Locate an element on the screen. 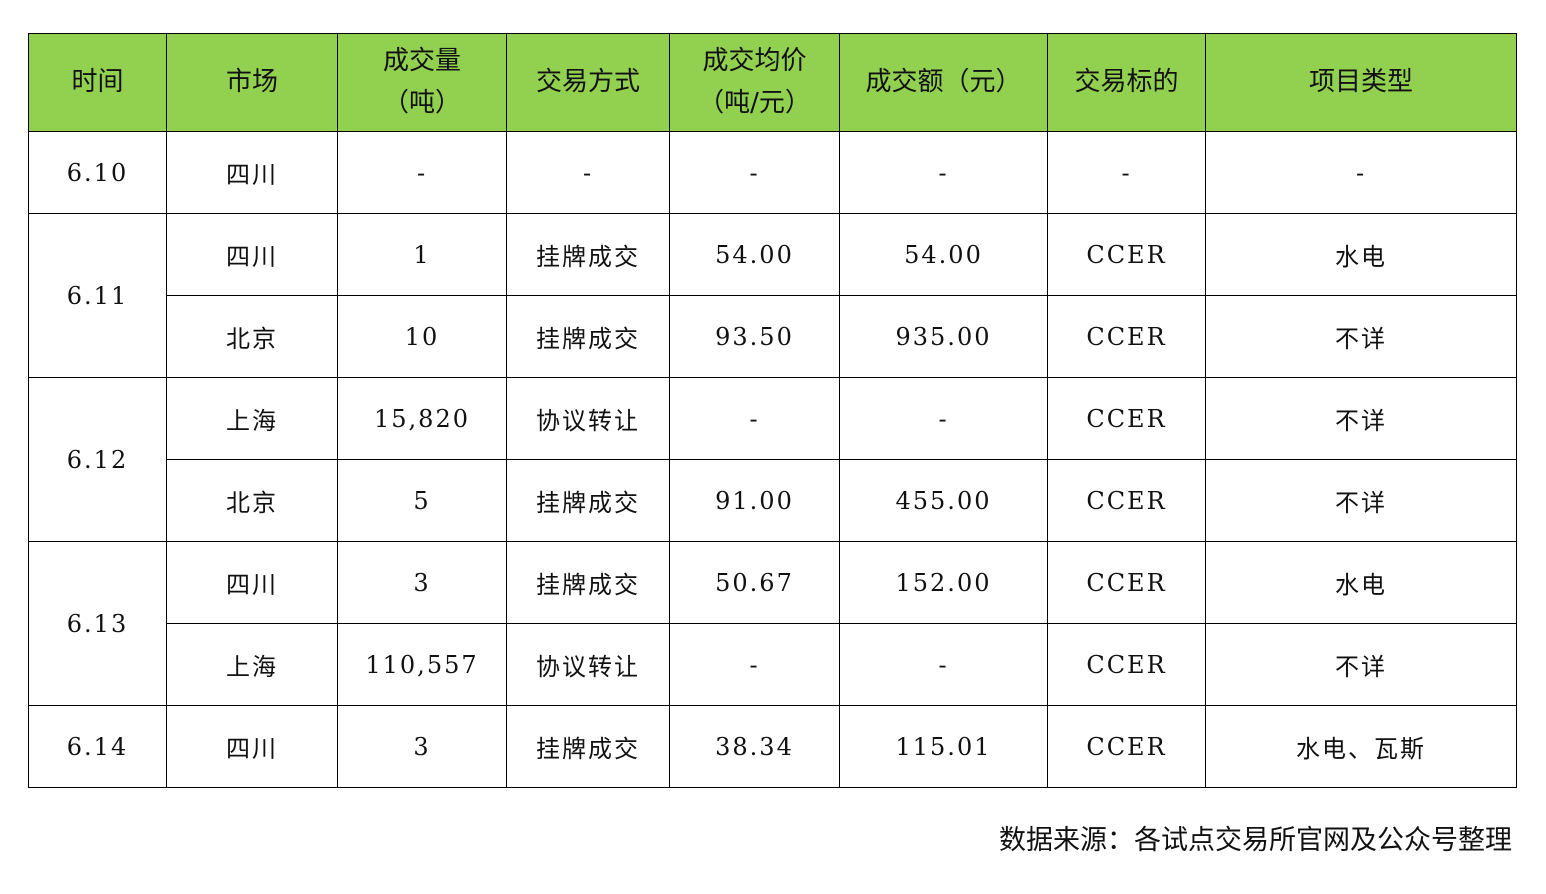  column-header: 成交均价 （吨/元） is located at coordinates (754, 82).